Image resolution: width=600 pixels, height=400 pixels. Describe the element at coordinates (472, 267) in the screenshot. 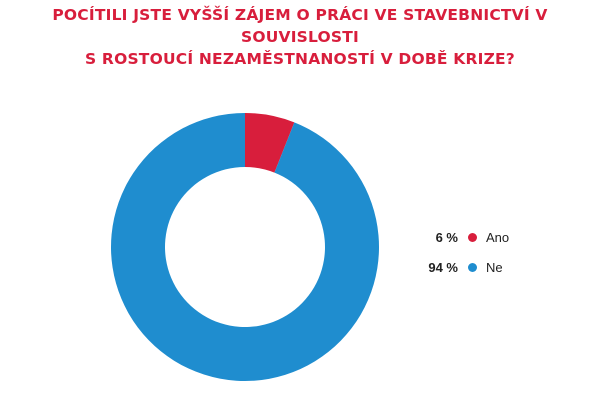

I see `legend-swatch-ne` at that location.